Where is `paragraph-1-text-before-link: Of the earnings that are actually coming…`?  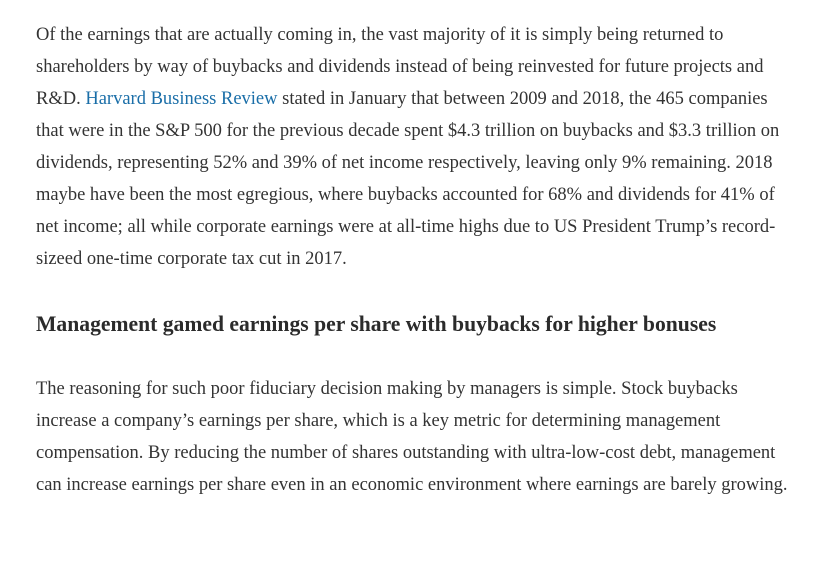 paragraph-1-text-before-link: Of the earnings that are actually coming… is located at coordinates (400, 67).